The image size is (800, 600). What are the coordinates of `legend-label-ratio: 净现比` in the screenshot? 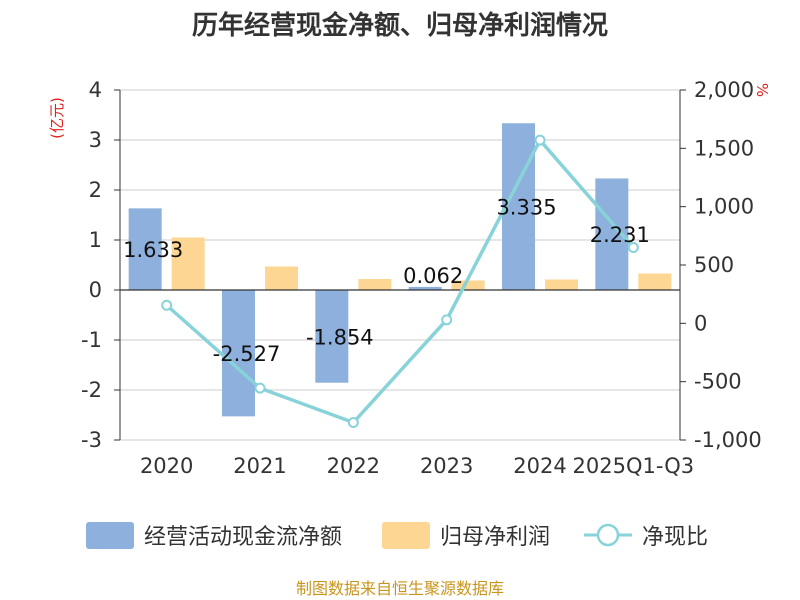 It's located at (675, 537).